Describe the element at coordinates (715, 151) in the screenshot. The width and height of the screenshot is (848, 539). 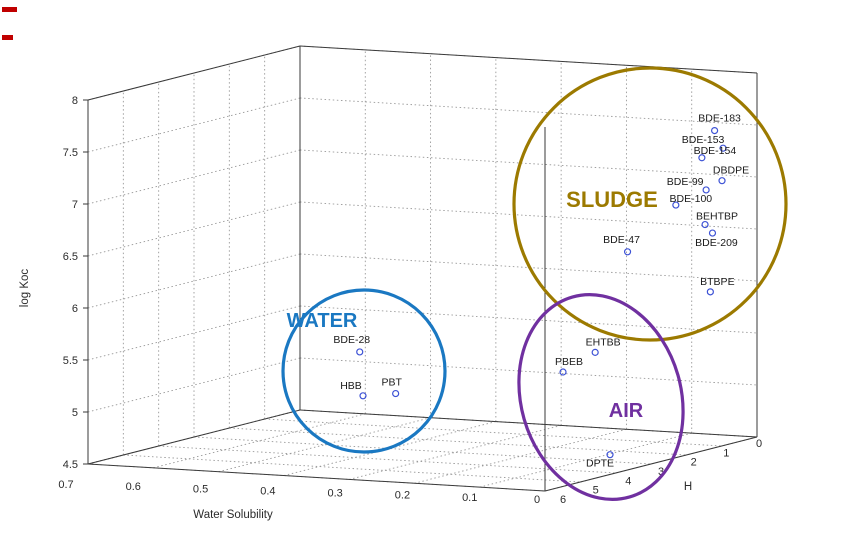
I see `point-label: BDE-154` at that location.